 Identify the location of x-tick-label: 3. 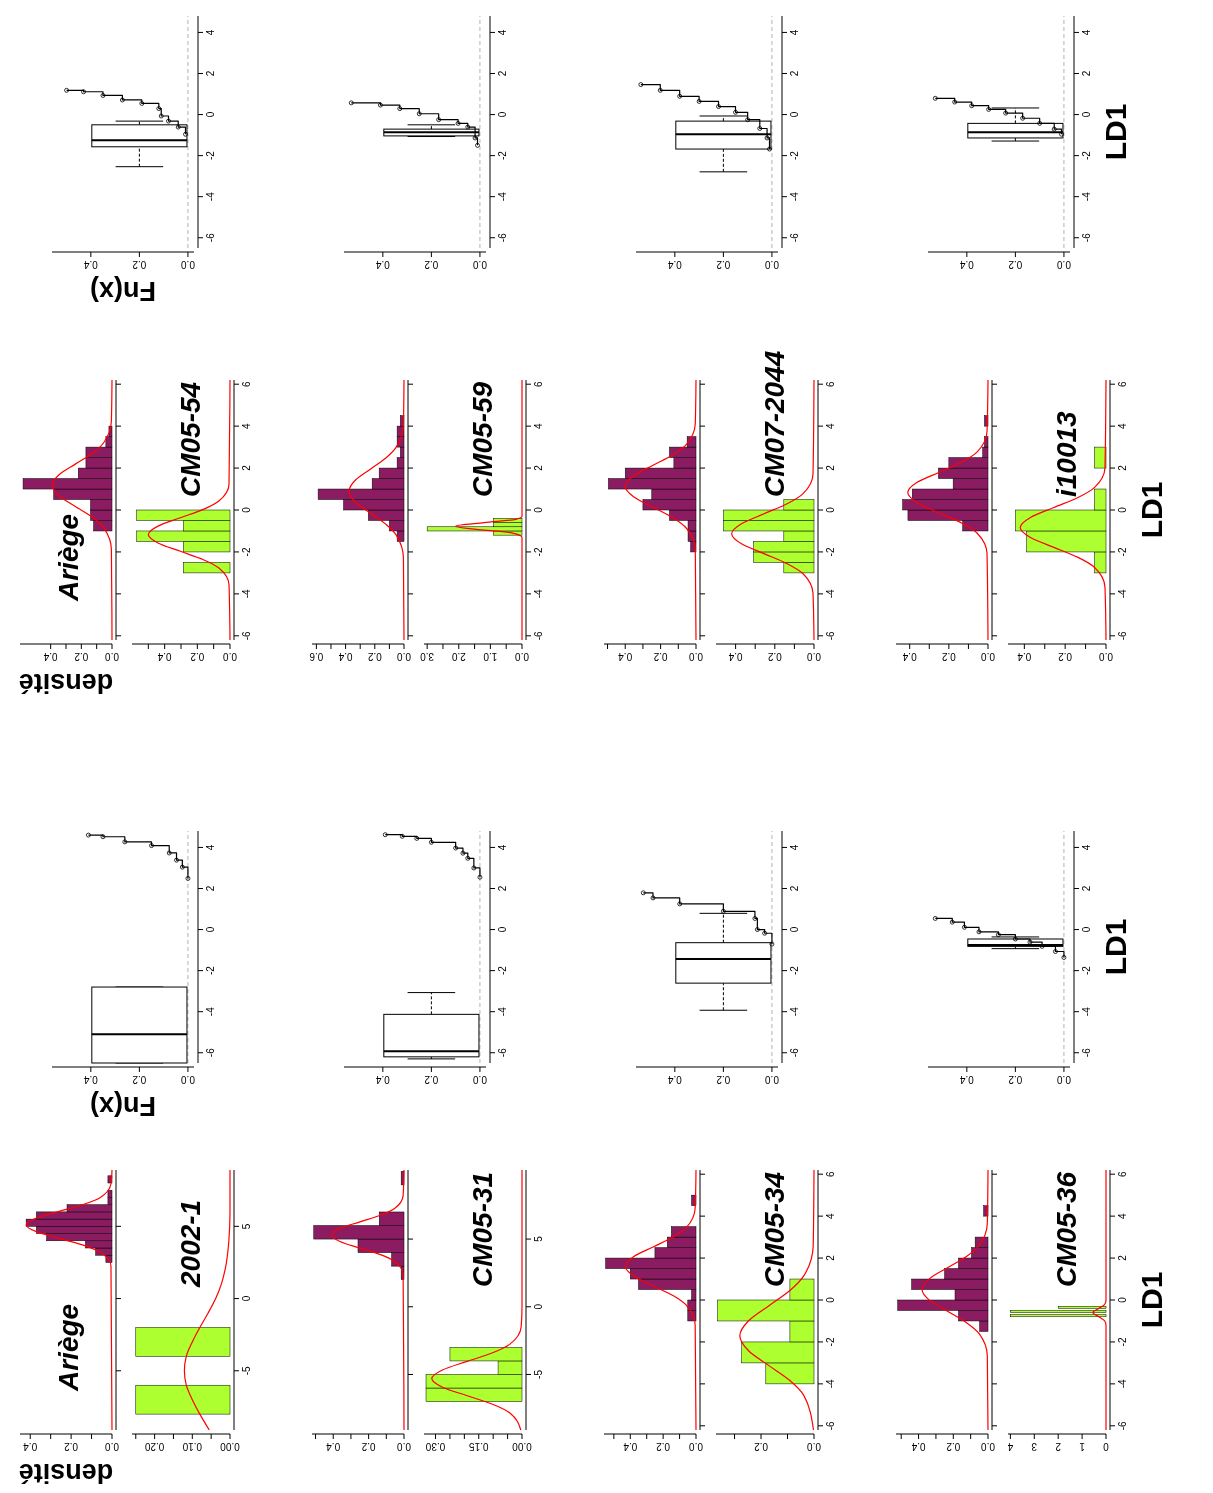
(1034, 1446).